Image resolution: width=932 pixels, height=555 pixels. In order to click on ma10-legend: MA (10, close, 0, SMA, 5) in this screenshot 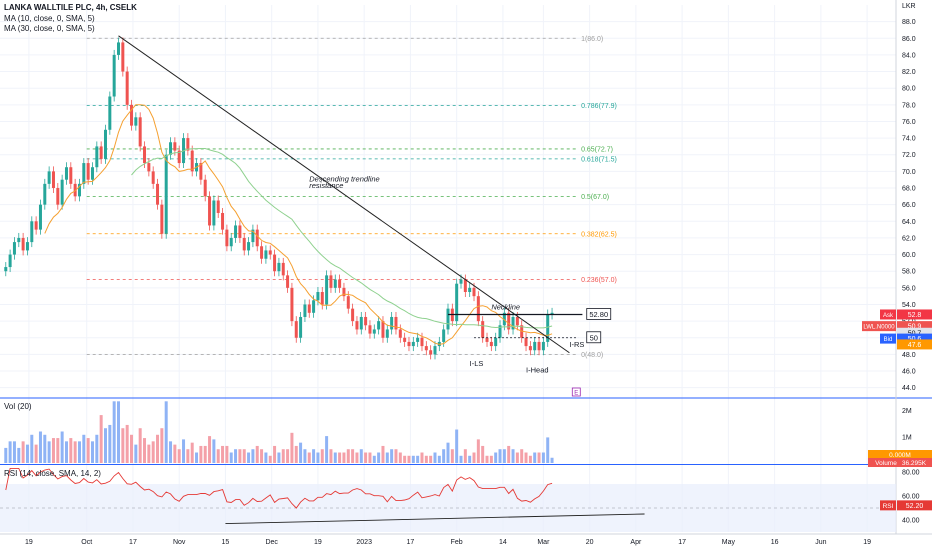, I will do `click(49, 18)`.